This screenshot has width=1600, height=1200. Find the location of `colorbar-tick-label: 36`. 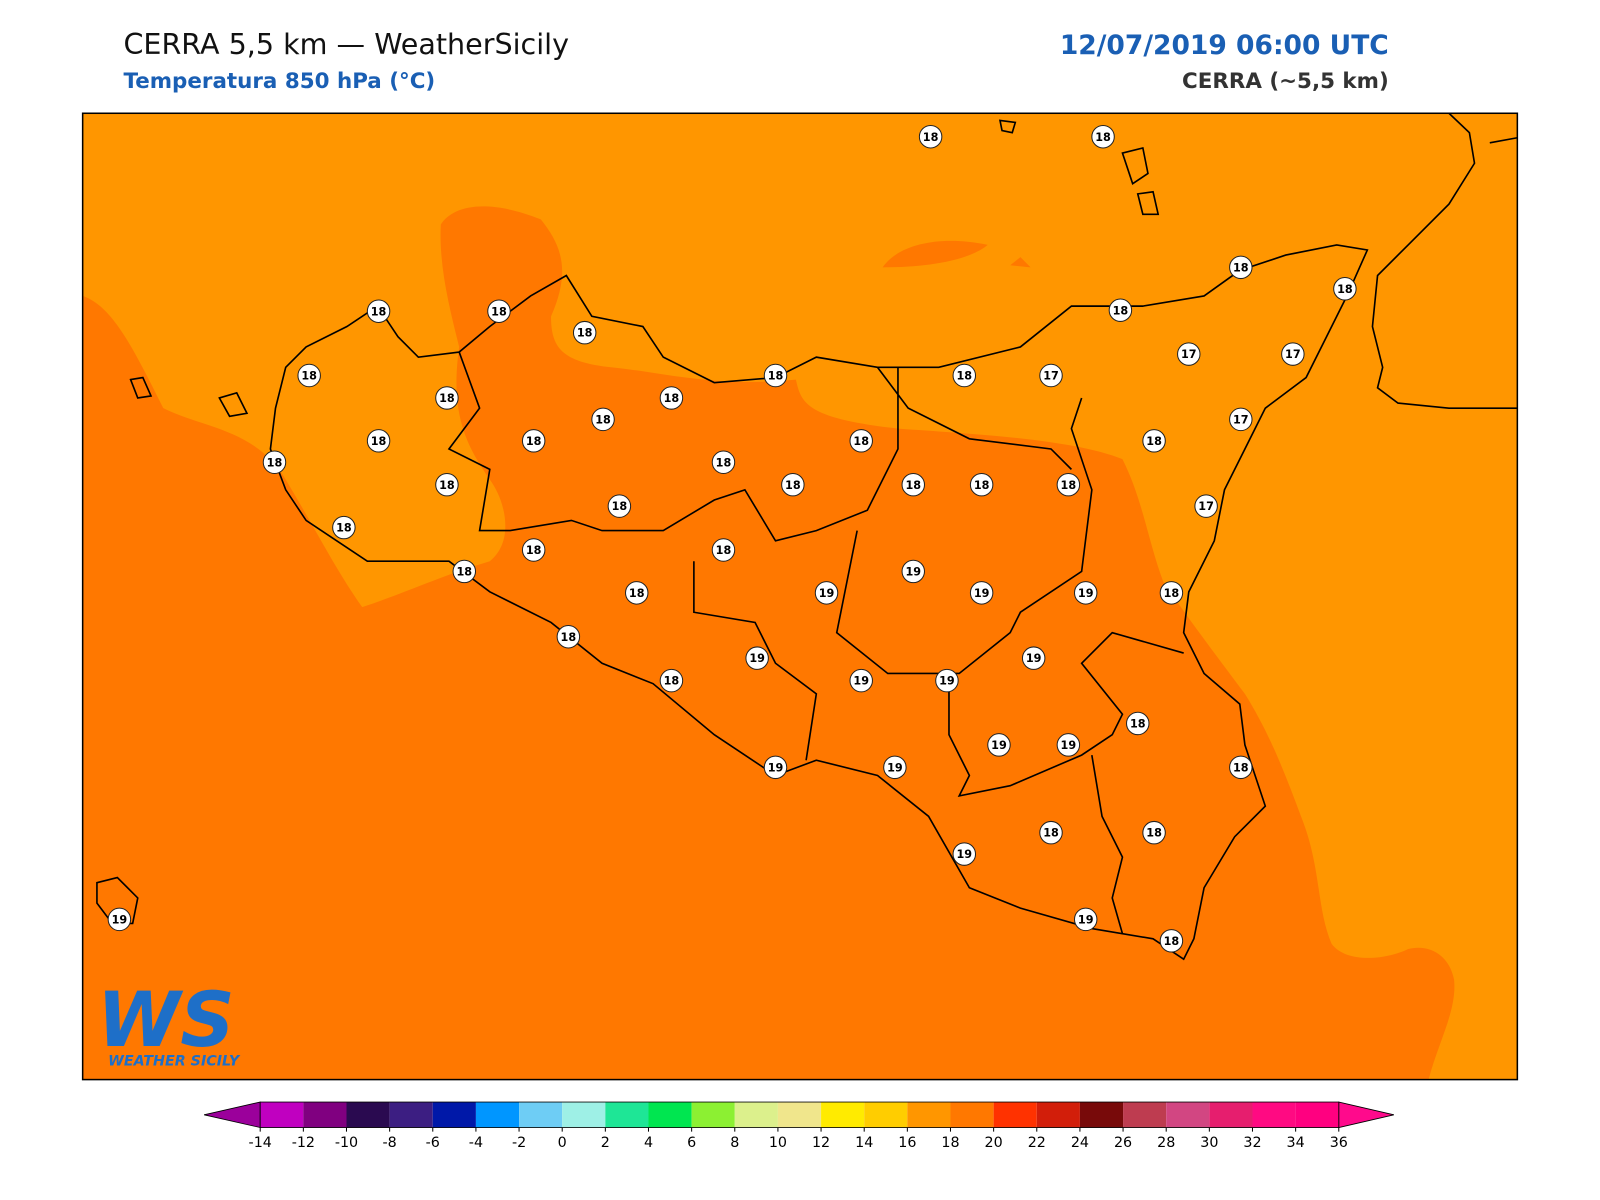

colorbar-tick-label: 36 is located at coordinates (1339, 1143).